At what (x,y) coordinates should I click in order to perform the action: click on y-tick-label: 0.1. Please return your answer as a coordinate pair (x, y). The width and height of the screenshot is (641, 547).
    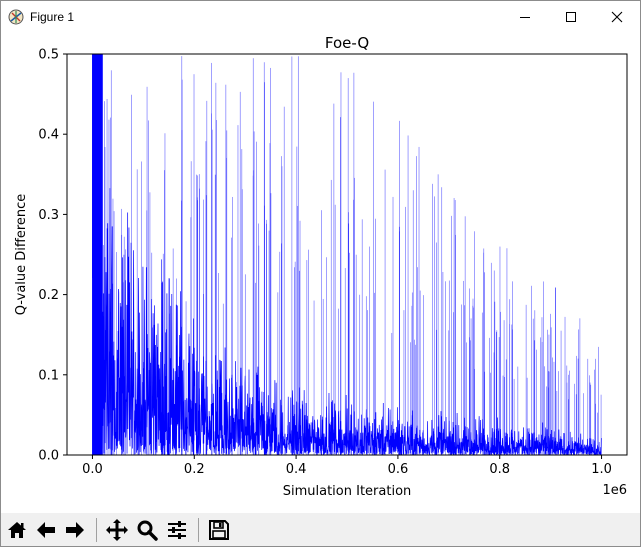
    Looking at the image, I should click on (48, 375).